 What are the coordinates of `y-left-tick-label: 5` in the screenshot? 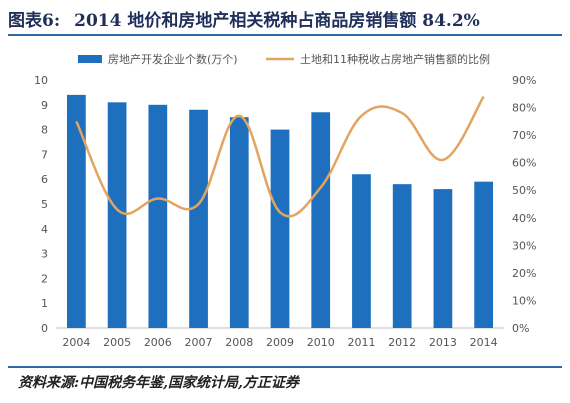 It's located at (44, 204).